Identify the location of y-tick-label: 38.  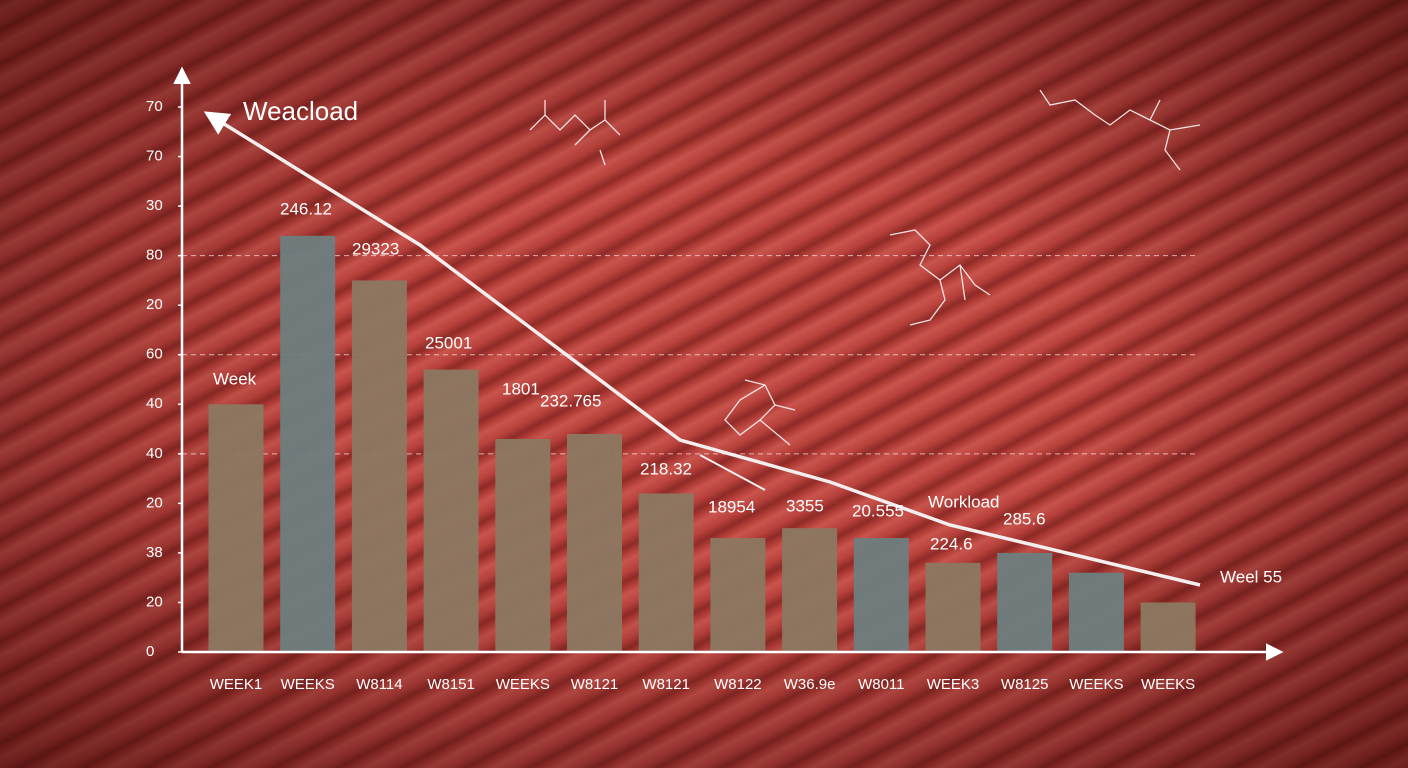
(154, 552).